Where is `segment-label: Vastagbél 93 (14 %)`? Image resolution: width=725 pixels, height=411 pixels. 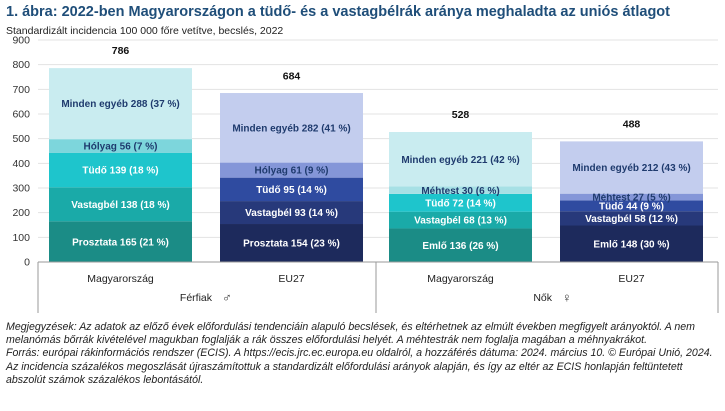
segment-label: Vastagbél 93 (14 %) is located at coordinates (291, 213).